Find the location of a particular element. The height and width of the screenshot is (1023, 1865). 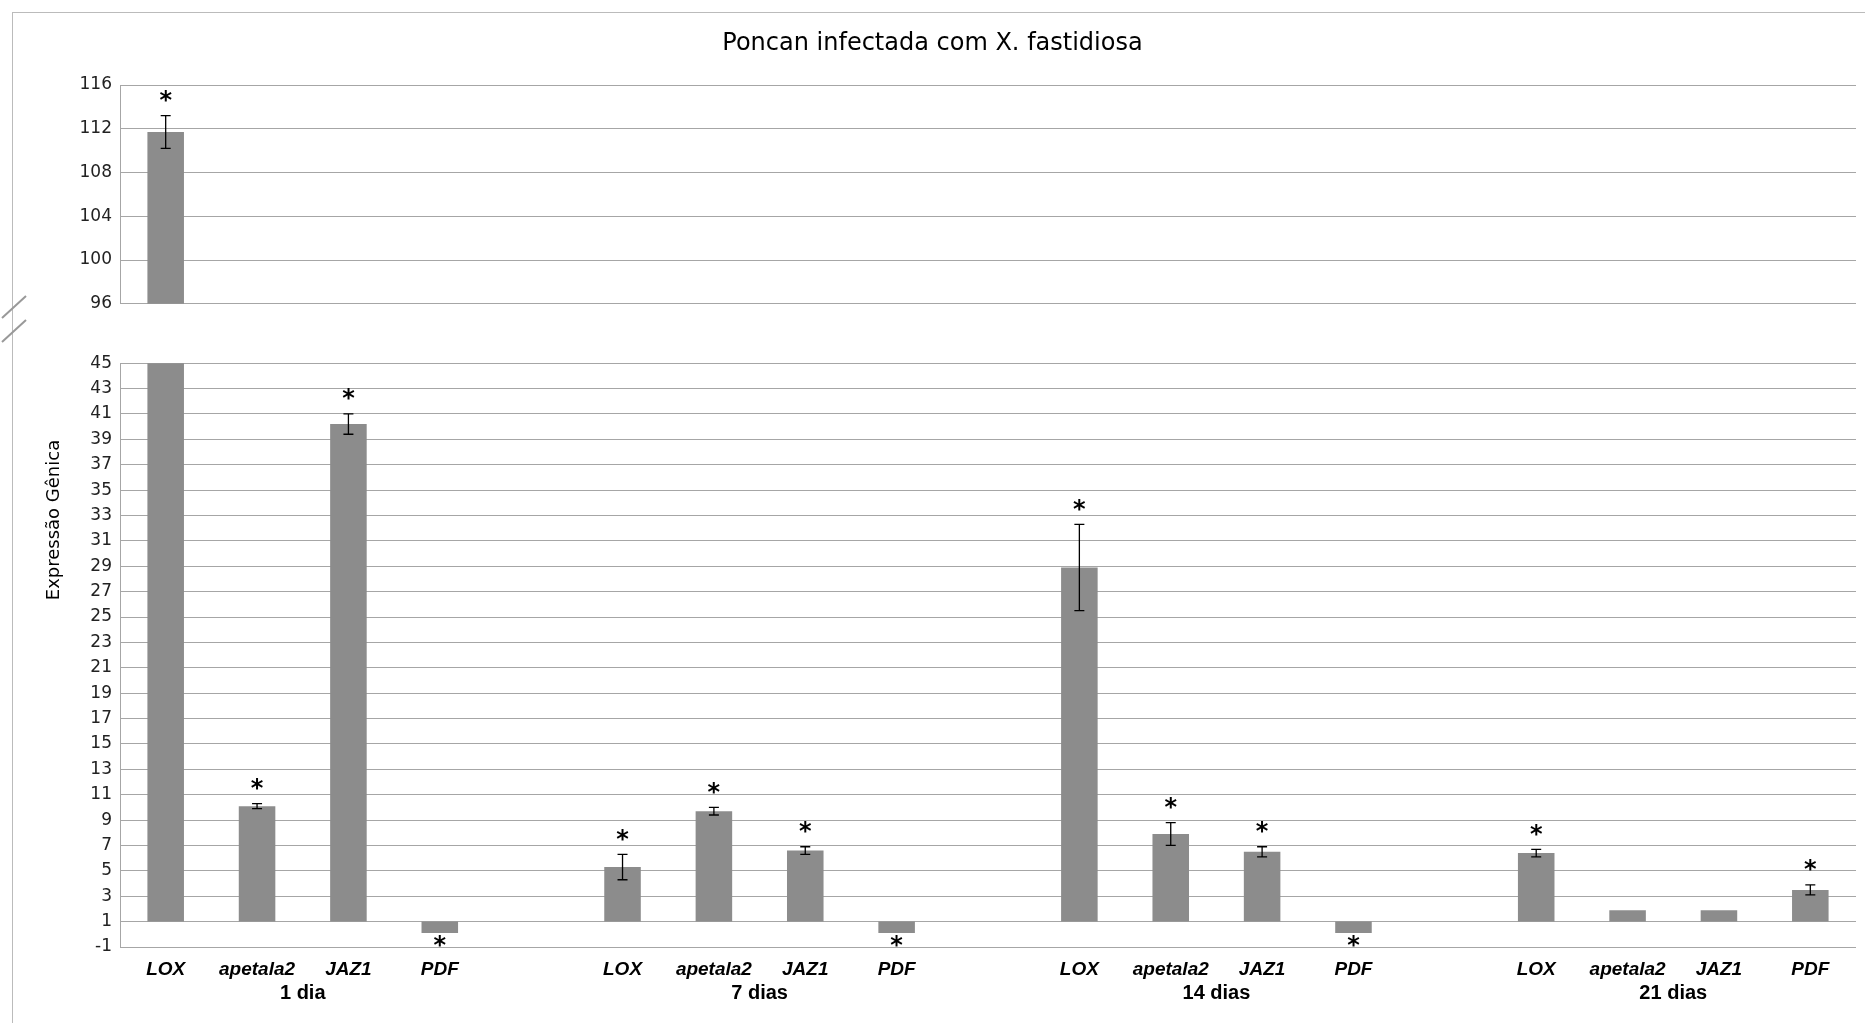

y-tick-label: 19 is located at coordinates (101, 691).